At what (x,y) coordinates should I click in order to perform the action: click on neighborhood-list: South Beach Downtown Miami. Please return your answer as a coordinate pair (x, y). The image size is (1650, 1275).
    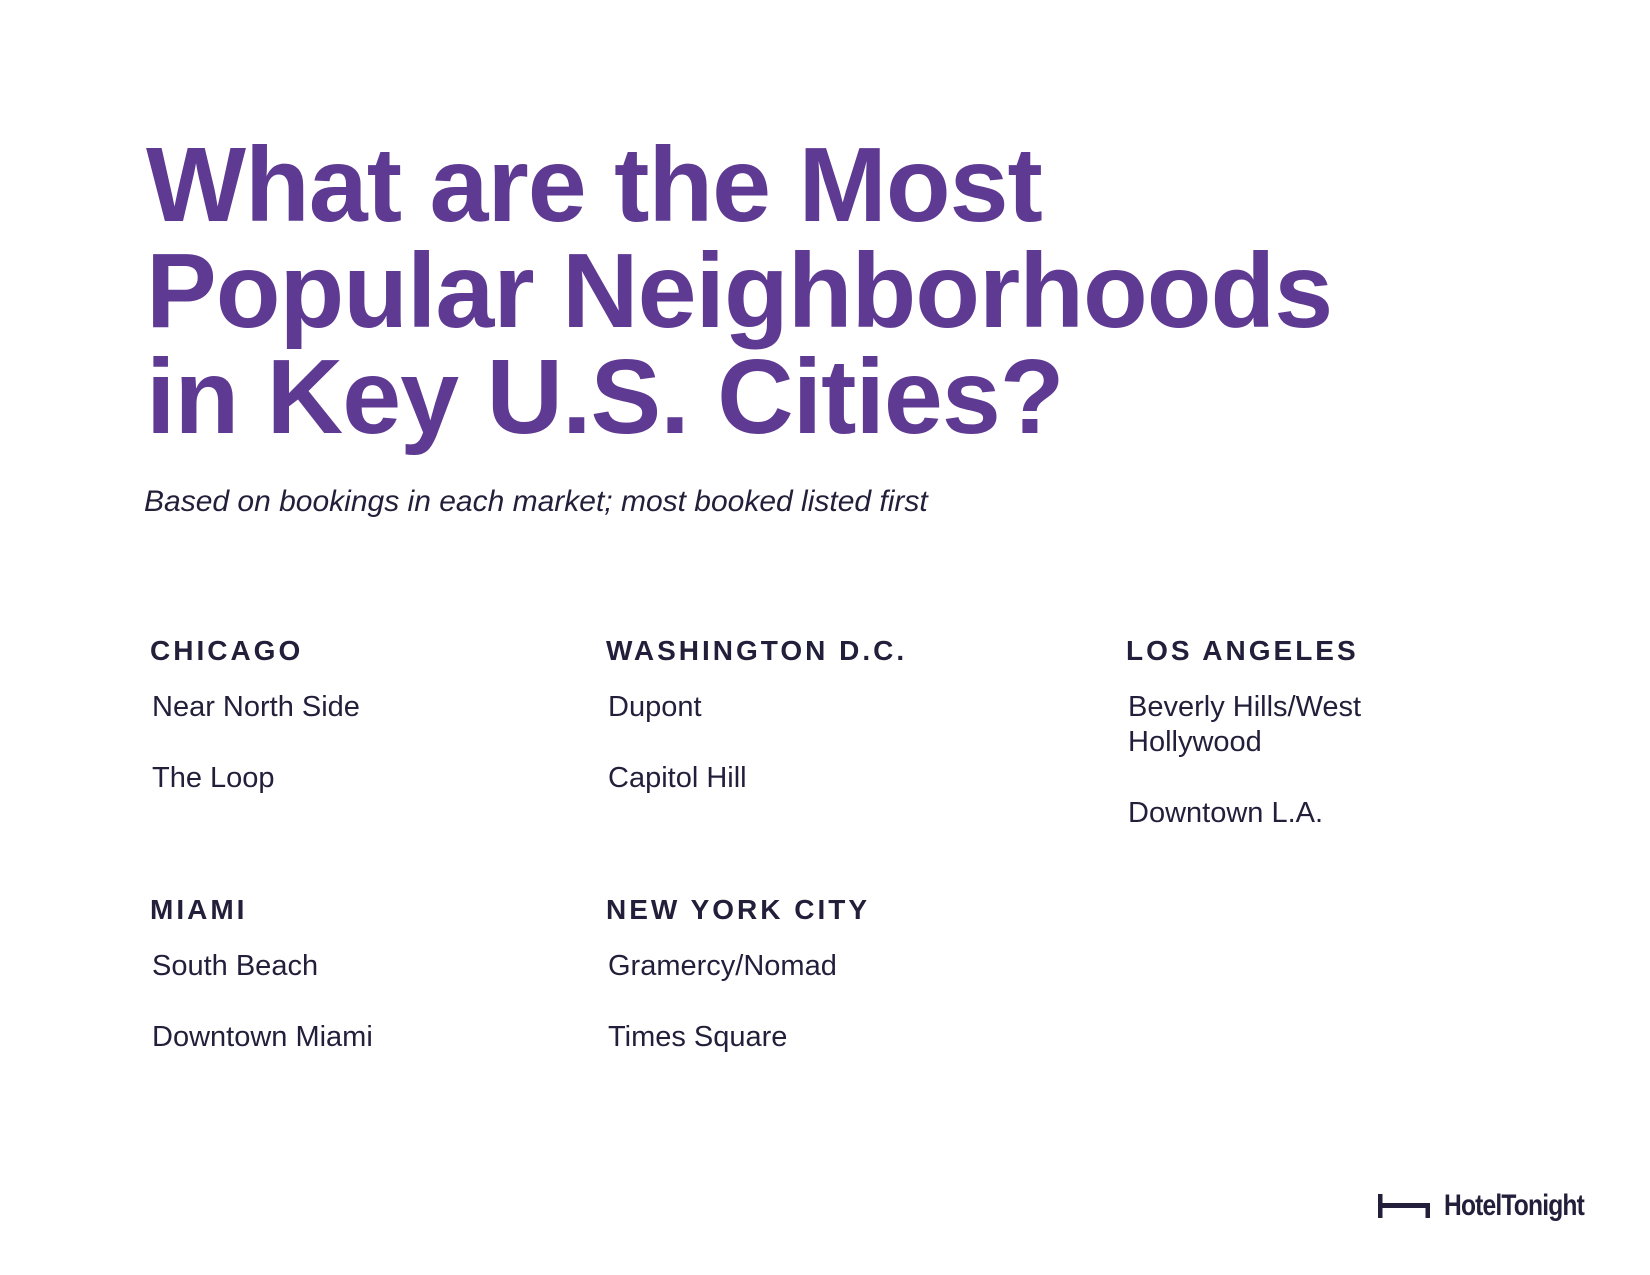
    Looking at the image, I should click on (371, 1002).